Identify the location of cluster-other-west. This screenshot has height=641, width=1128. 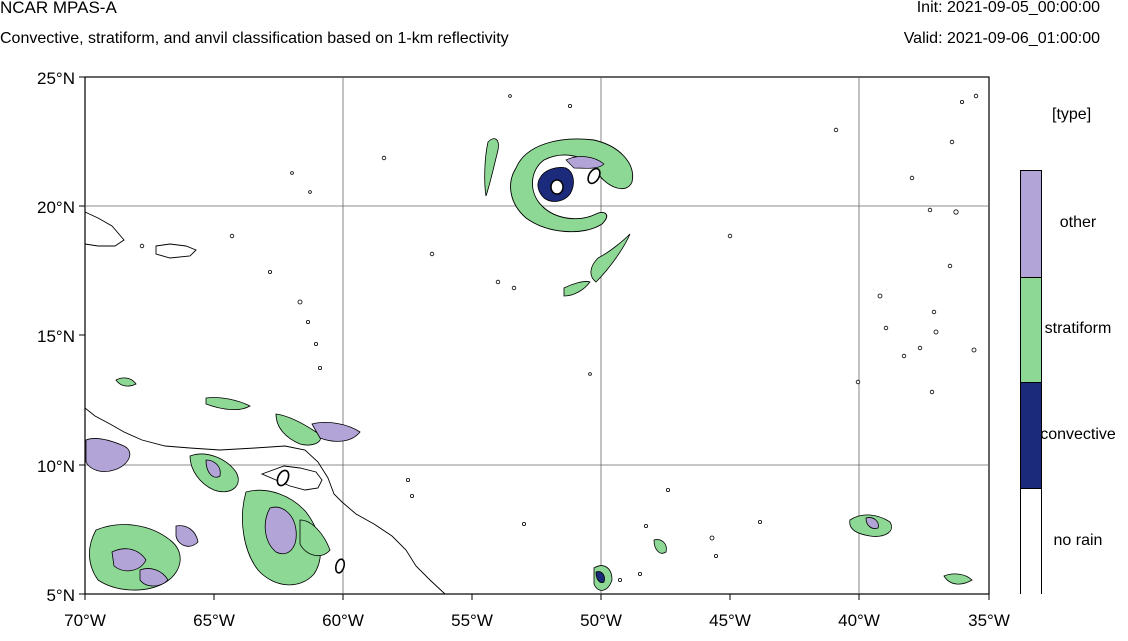
(108, 455).